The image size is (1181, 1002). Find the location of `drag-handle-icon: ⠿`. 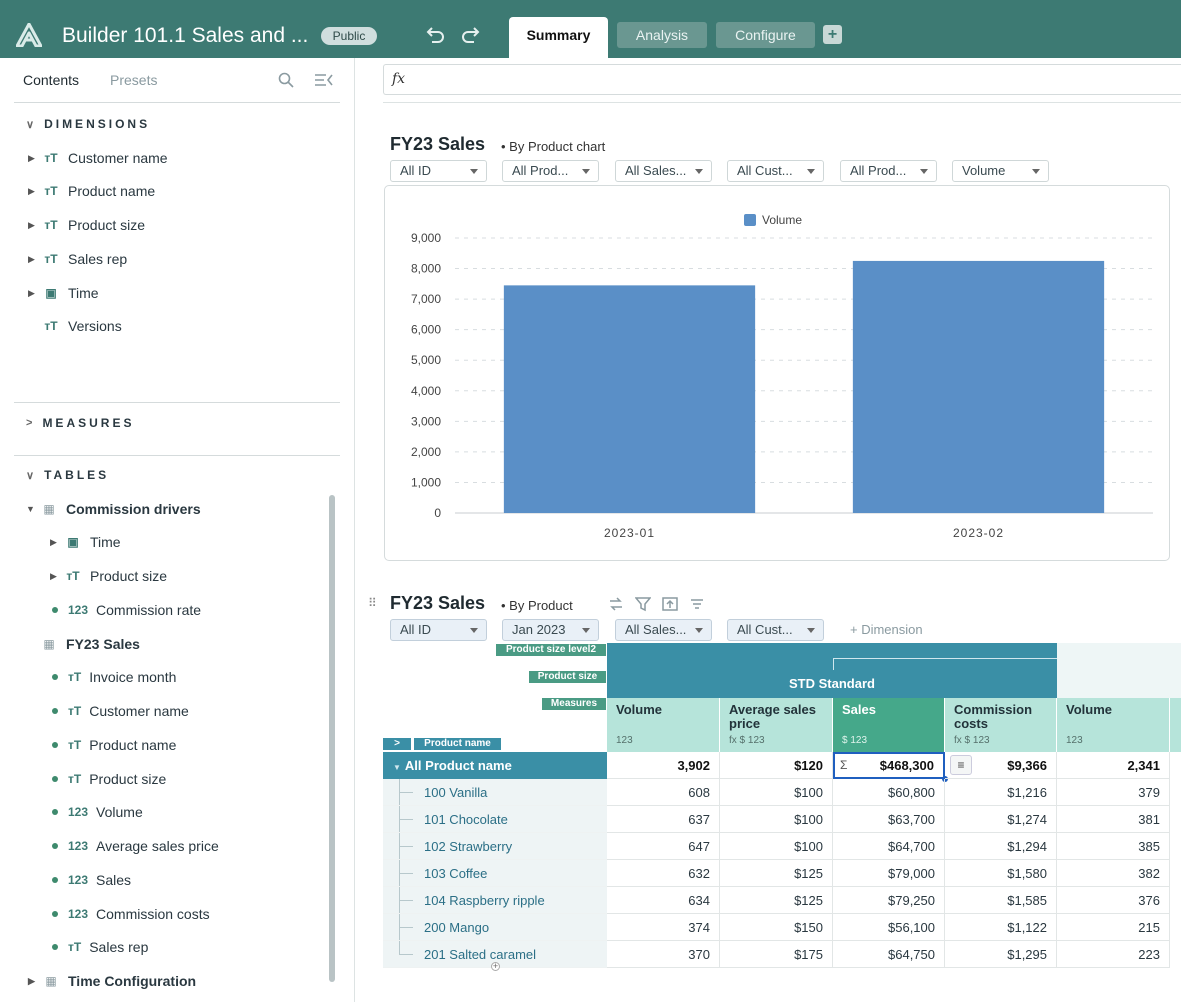

drag-handle-icon: ⠿ is located at coordinates (372, 603).